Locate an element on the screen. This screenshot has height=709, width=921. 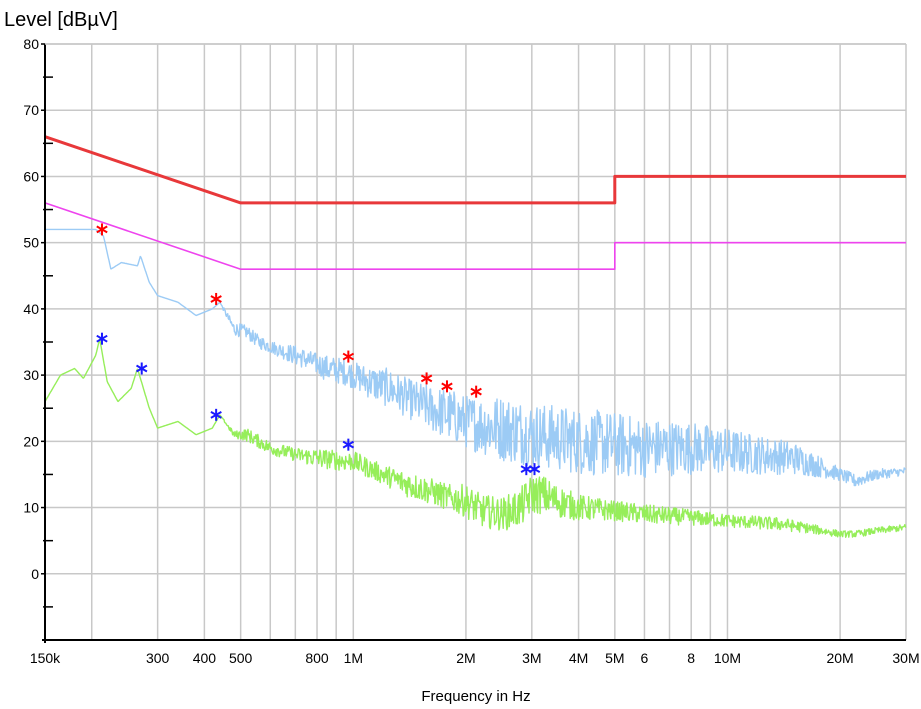
y-tick-label: 40 is located at coordinates (31, 309).